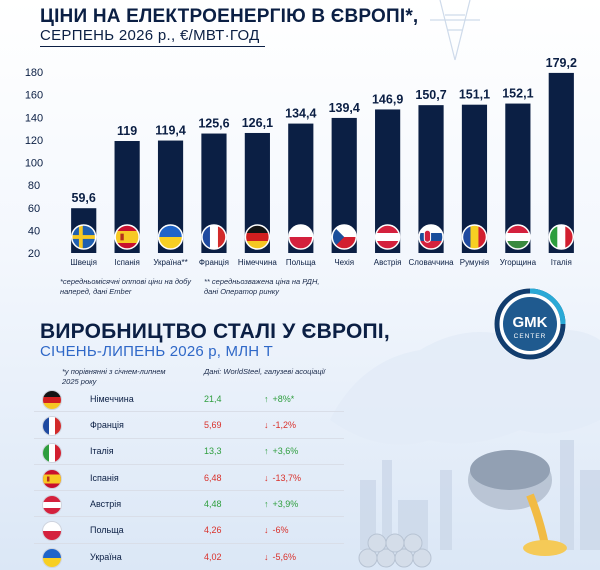 This screenshot has width=600, height=570. I want to click on change-text: -6%, so click(280, 530).